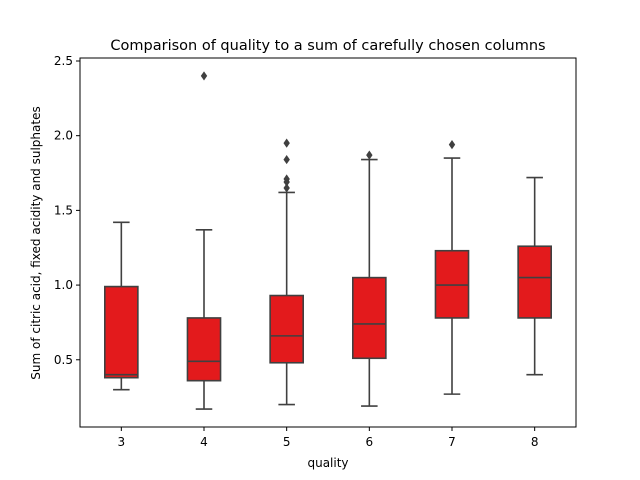 This screenshot has height=480, width=640. What do you see at coordinates (287, 442) in the screenshot?
I see `x-tick-label: 5` at bounding box center [287, 442].